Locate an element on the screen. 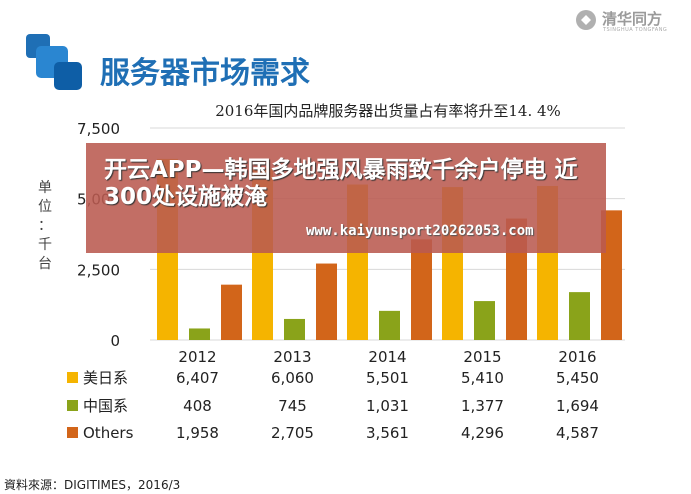  data-label: 408 is located at coordinates (197, 406).